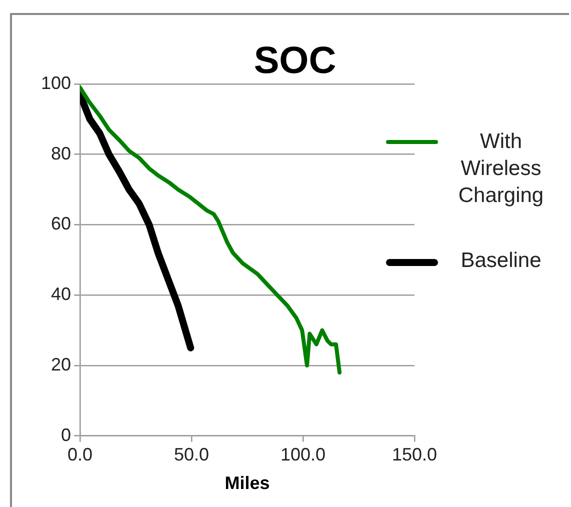  What do you see at coordinates (501, 261) in the screenshot?
I see `legend-label: Baseline` at bounding box center [501, 261].